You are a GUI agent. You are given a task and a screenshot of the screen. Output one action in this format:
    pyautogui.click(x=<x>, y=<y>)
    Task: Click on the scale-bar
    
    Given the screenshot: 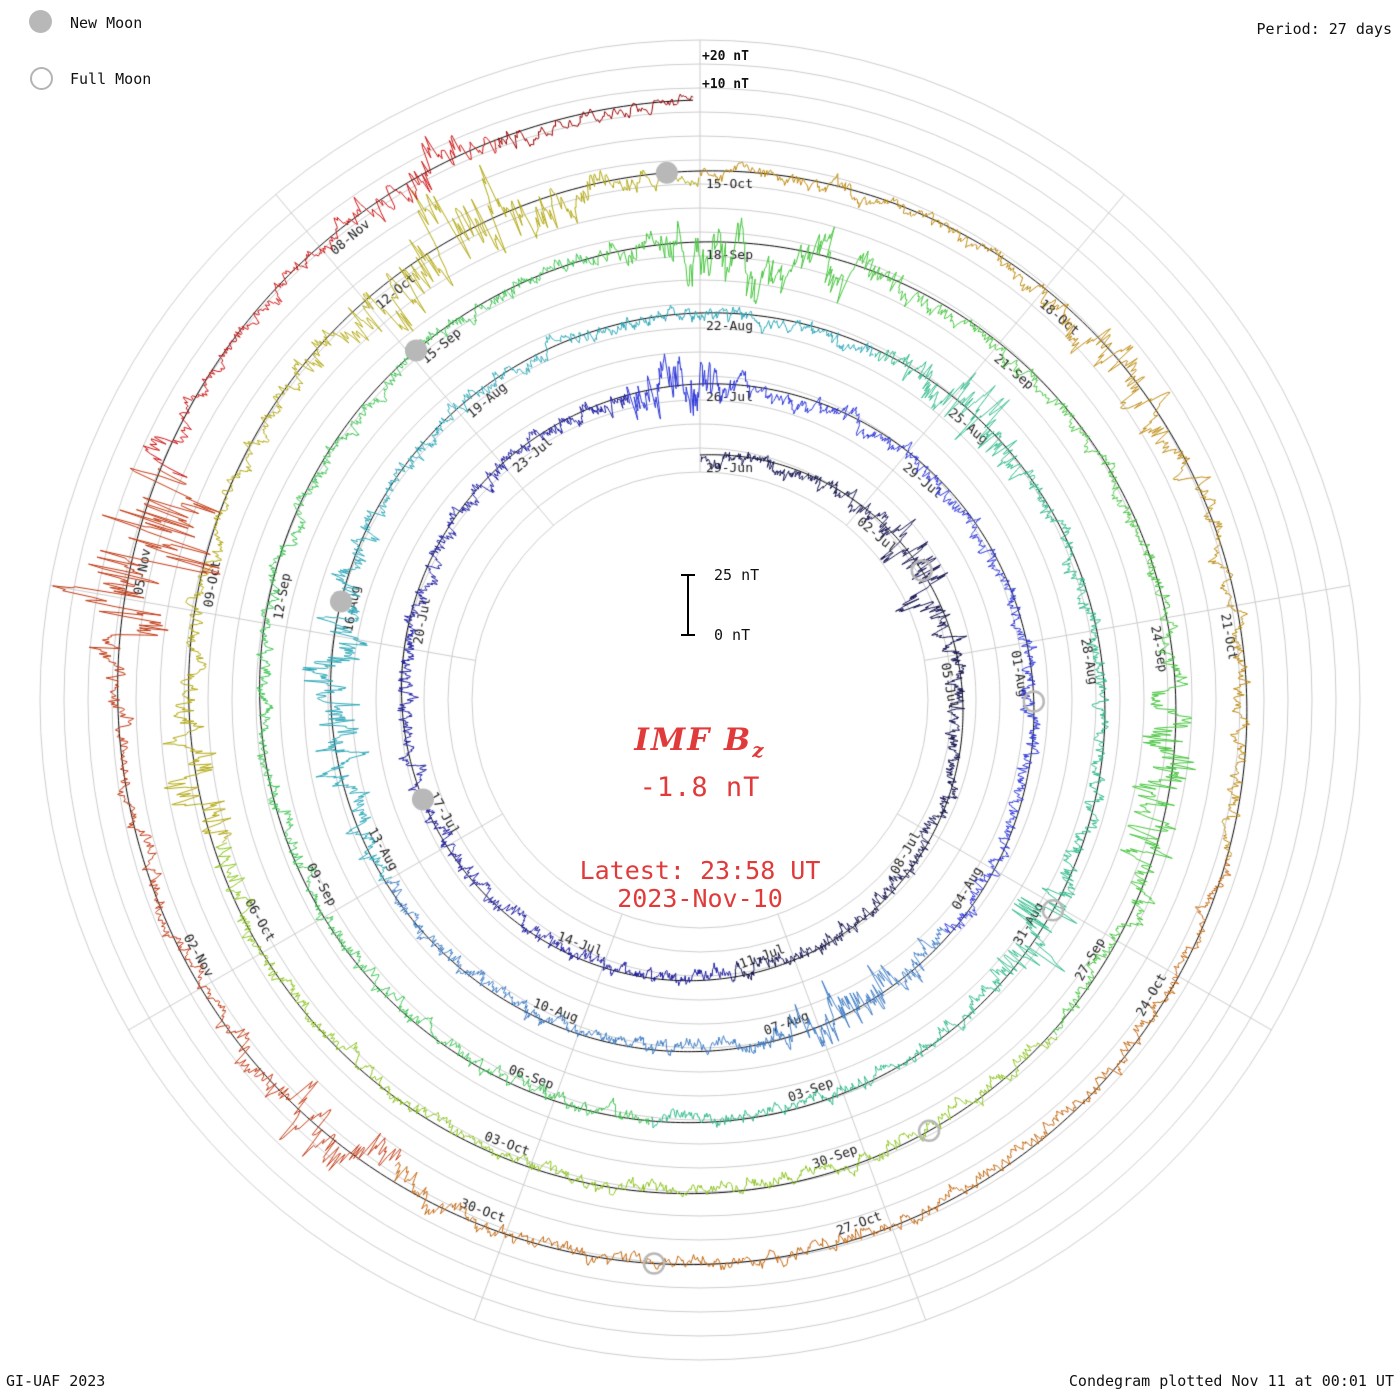 What is the action you would take?
    pyautogui.click(x=688, y=605)
    